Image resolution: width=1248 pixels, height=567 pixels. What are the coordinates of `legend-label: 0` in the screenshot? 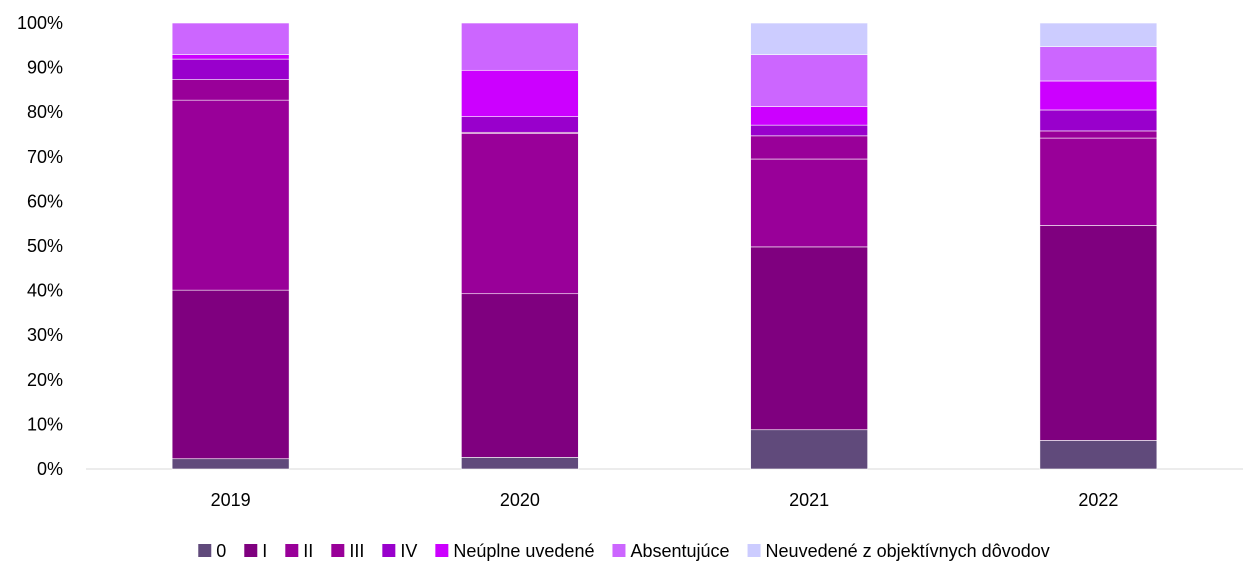 It's located at (221, 551).